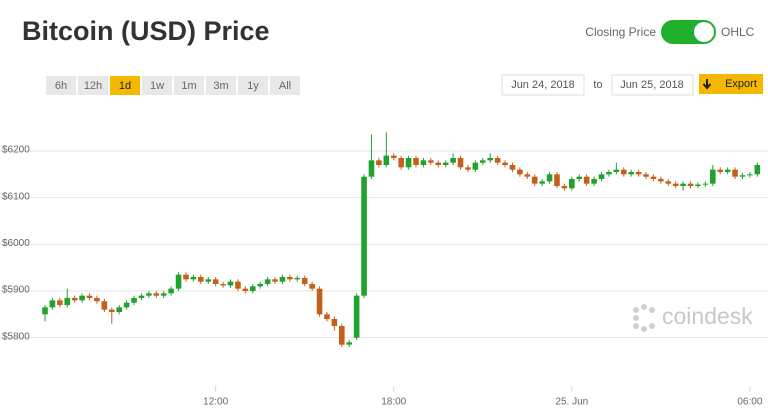 The image size is (768, 409). What do you see at coordinates (393, 402) in the screenshot?
I see `x-tick-label: 18:00` at bounding box center [393, 402].